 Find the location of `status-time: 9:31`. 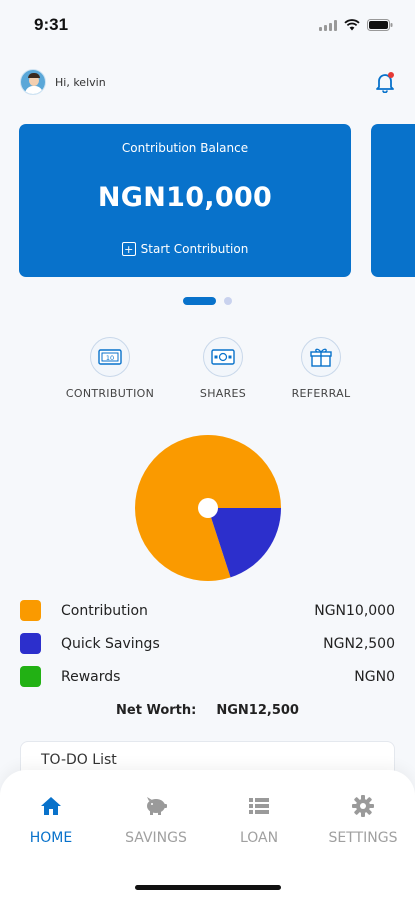

status-time: 9:31 is located at coordinates (51, 24).